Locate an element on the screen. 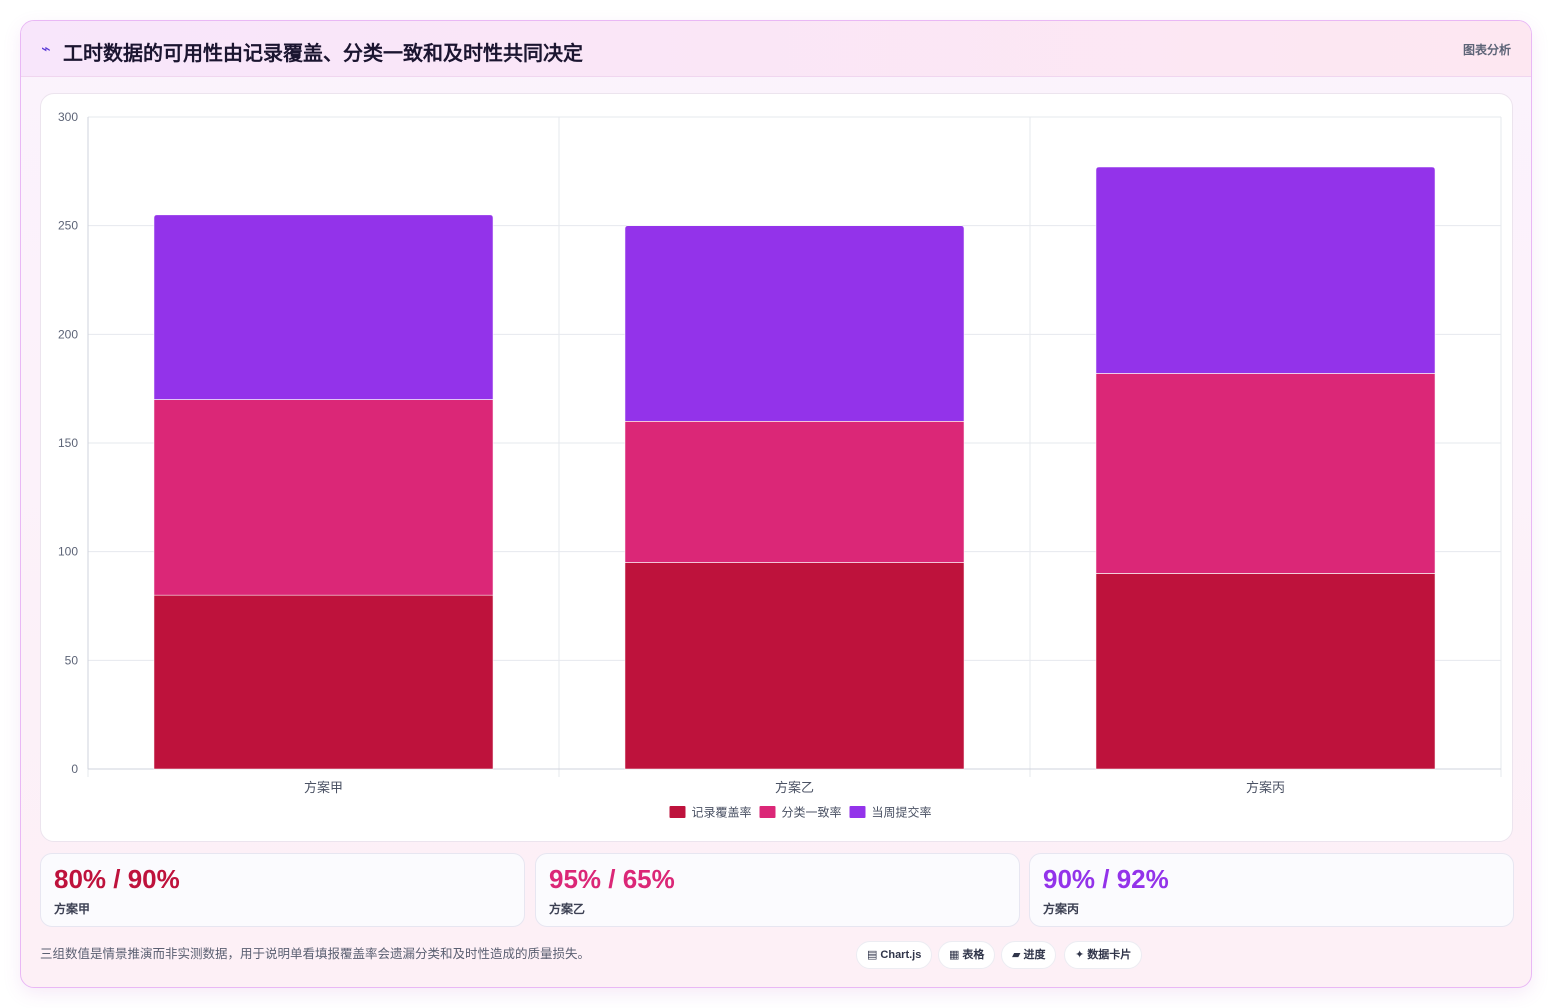 This screenshot has width=1552, height=1008. stat-card-c: 90% / 92% 方案丙 is located at coordinates (1271, 890).